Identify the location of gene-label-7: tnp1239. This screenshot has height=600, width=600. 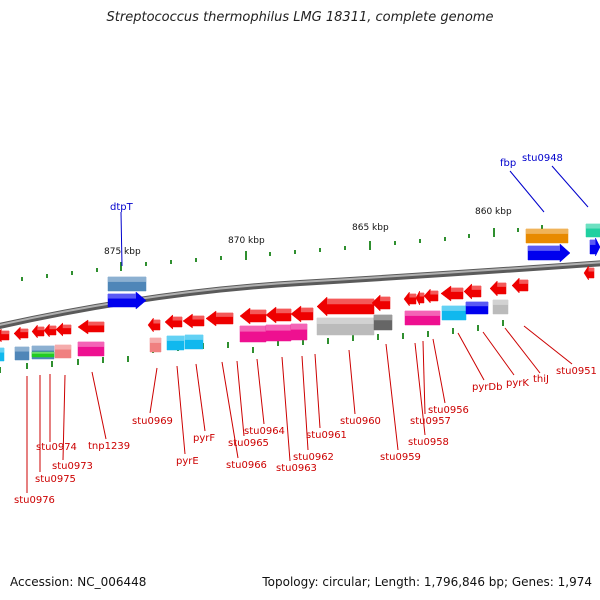
(109, 446).